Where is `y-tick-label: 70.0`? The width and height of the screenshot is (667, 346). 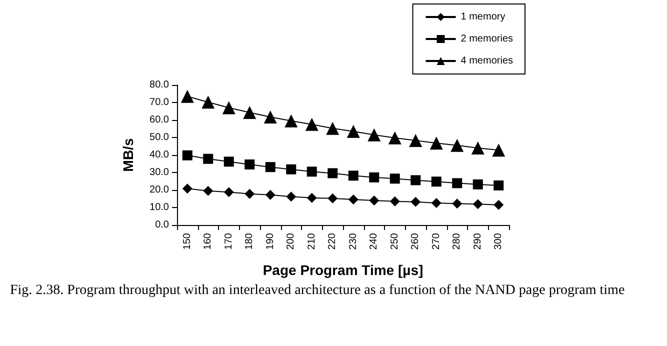
y-tick-label: 70.0 is located at coordinates (160, 102).